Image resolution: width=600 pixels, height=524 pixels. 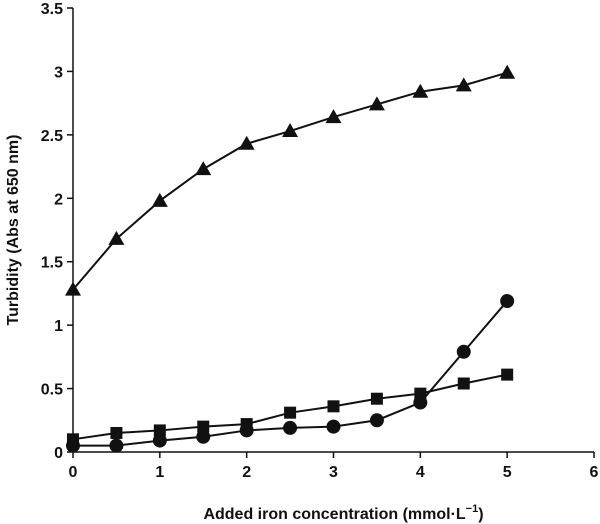 I want to click on y-tick-label: 0, so click(x=58, y=453).